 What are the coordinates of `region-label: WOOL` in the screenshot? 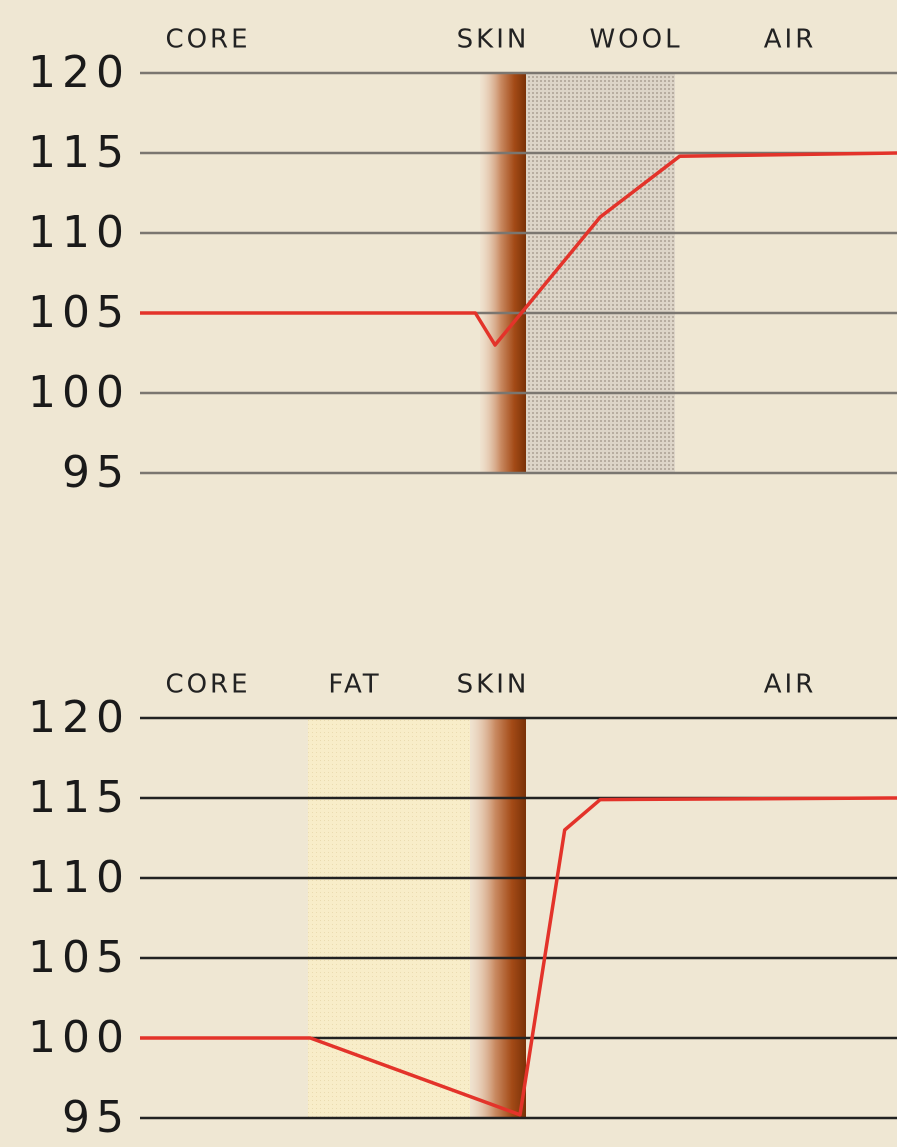 It's located at (635, 40).